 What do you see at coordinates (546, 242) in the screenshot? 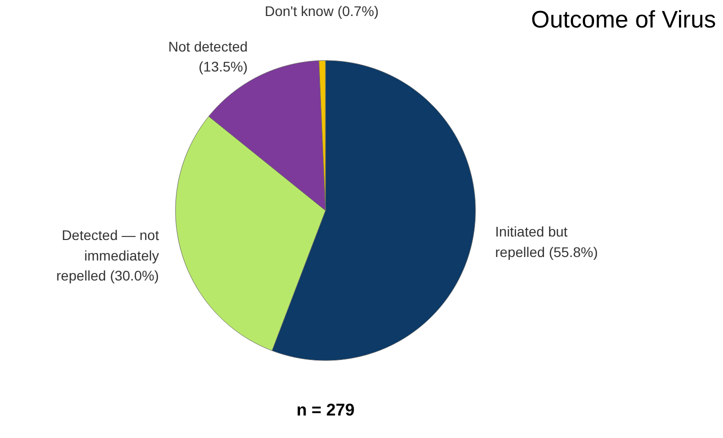
I see `slice-label: Initiated but repelled (55.8%)` at bounding box center [546, 242].